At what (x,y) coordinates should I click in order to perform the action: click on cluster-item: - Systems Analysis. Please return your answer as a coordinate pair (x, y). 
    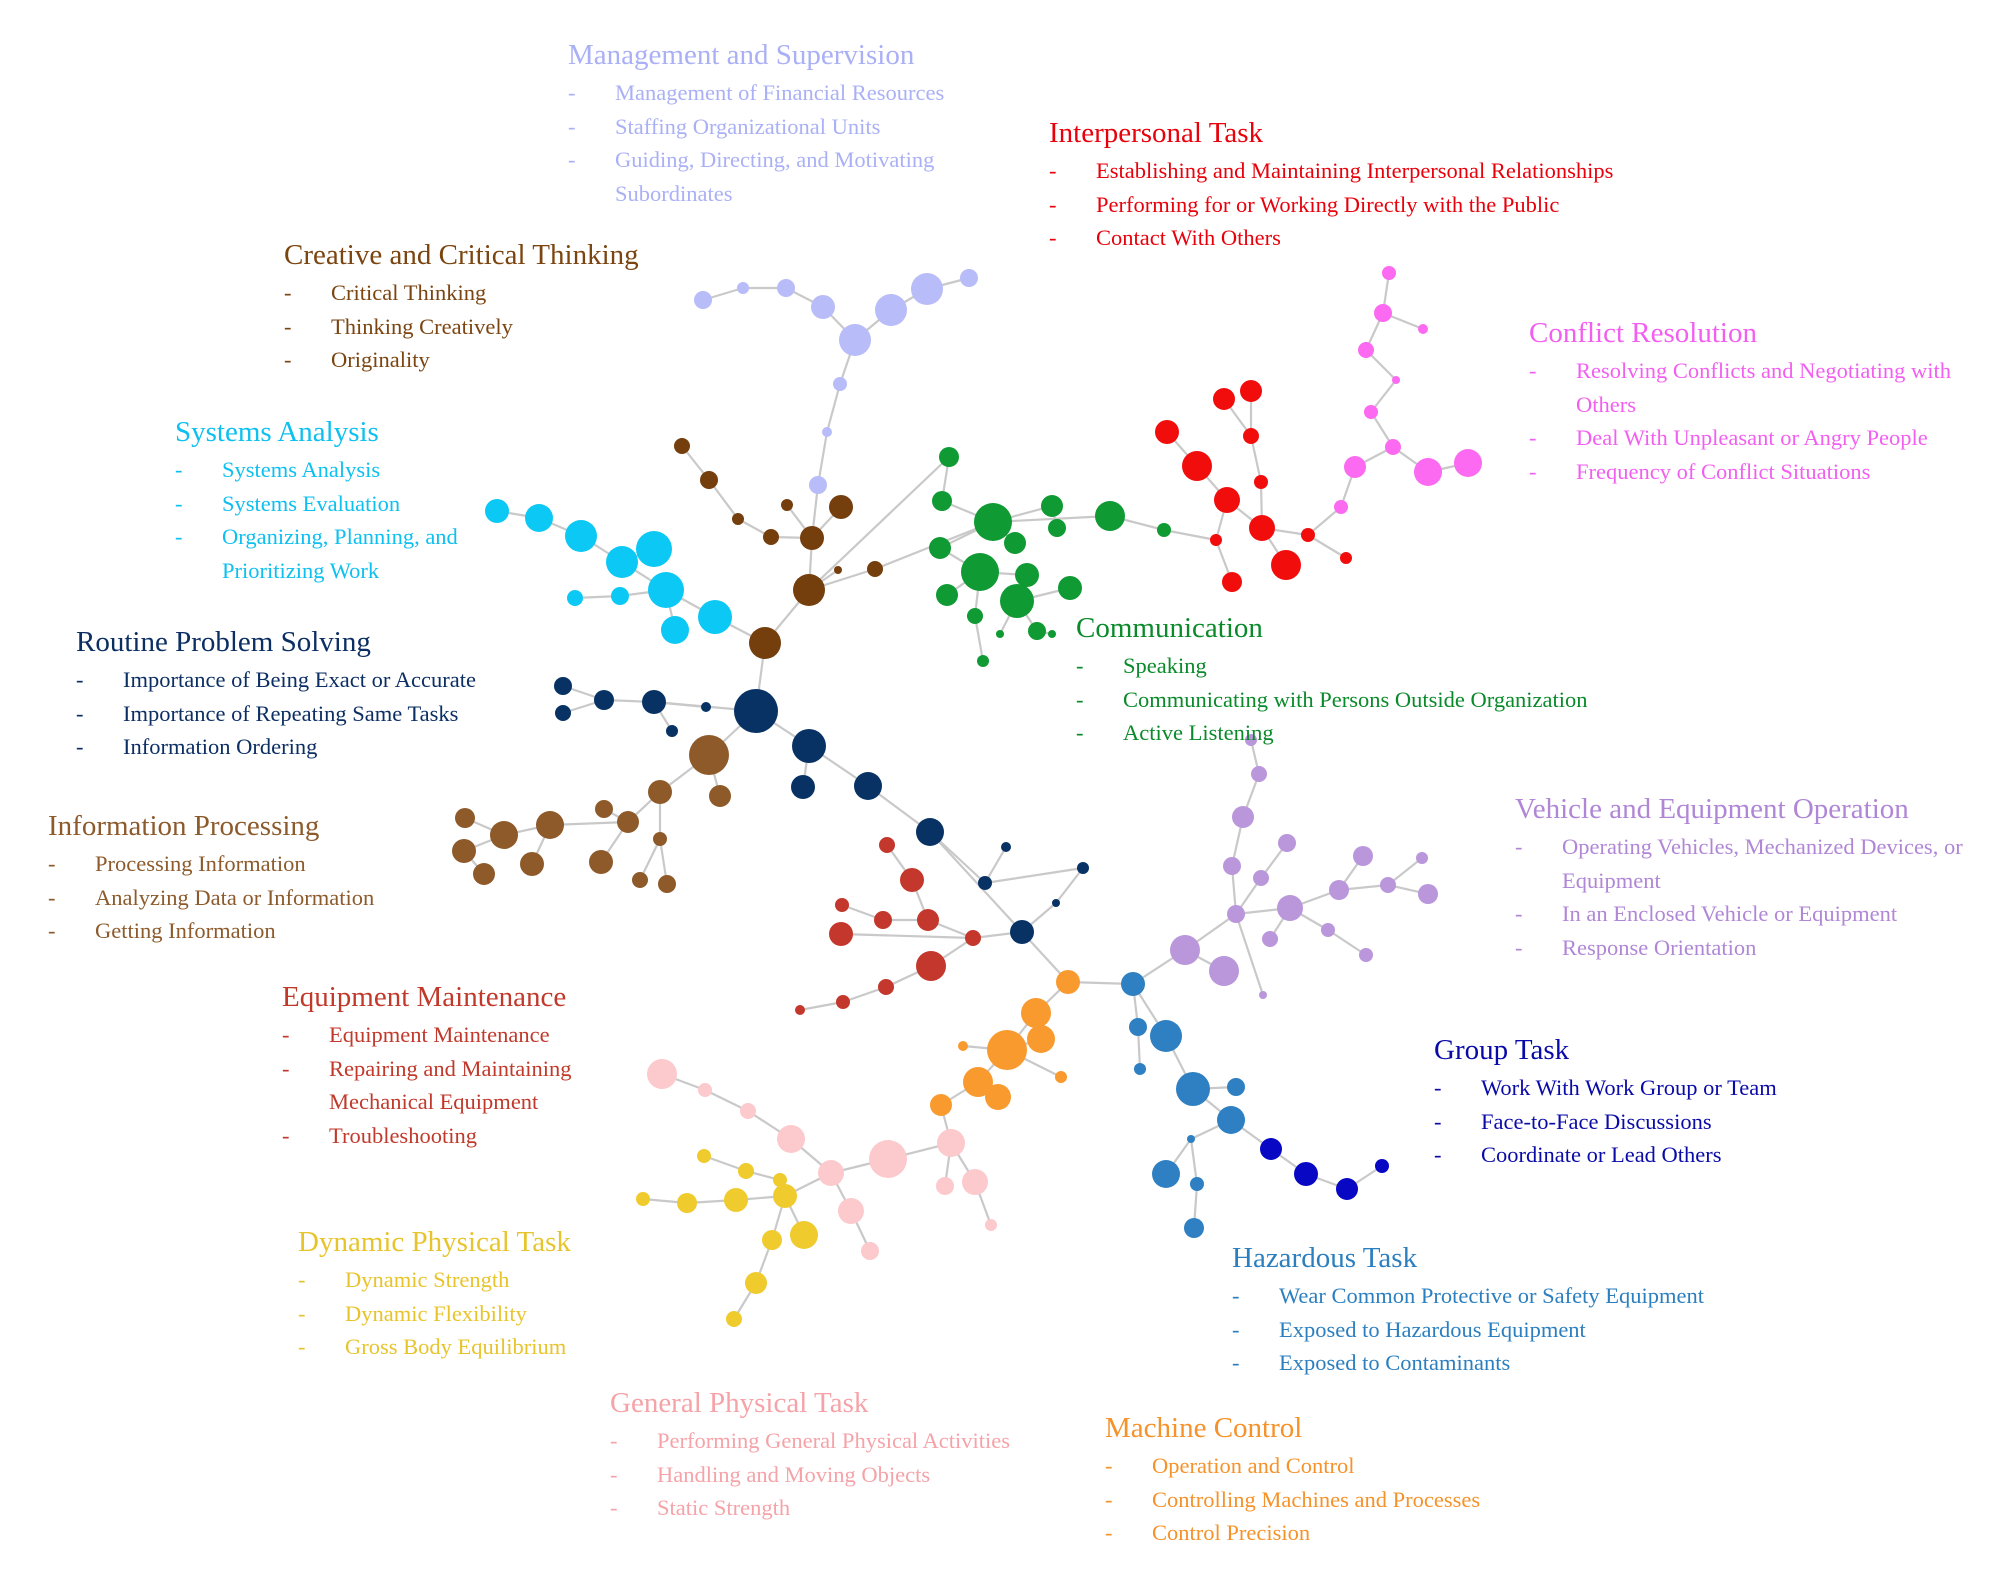
    Looking at the image, I should click on (278, 469).